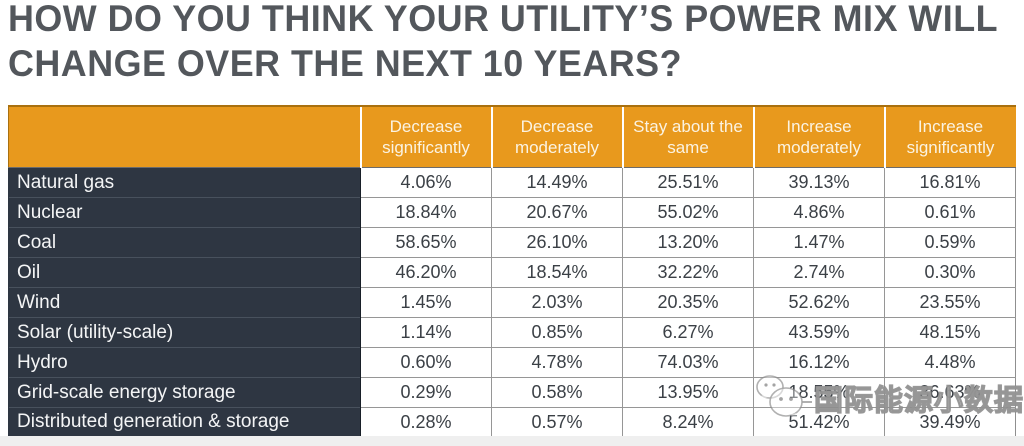 The height and width of the screenshot is (446, 1024). I want to click on table-cell: 16.12%, so click(819, 362).